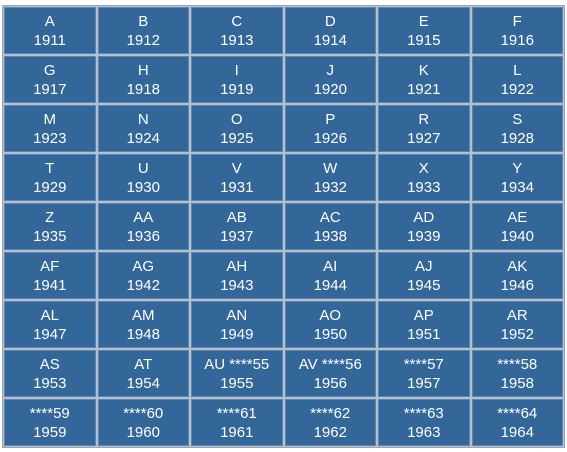  I want to click on cell-year: 1928, so click(517, 138).